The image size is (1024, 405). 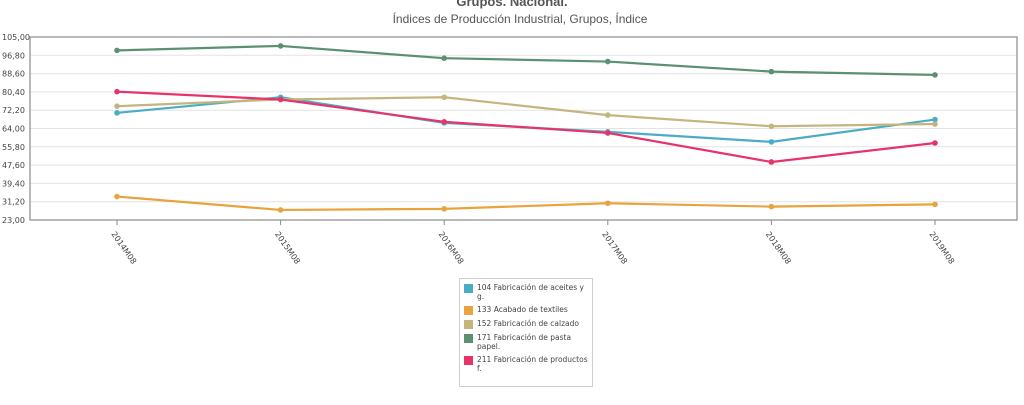 I want to click on legend-item: 152 Fabricación de calzado, so click(x=526, y=324).